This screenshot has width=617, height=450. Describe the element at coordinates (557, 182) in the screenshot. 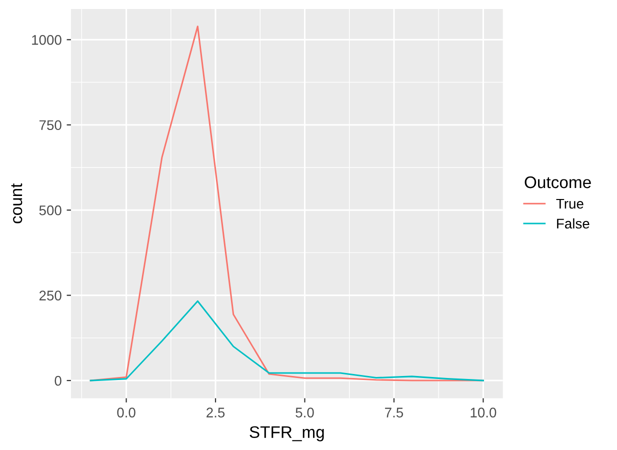

I see `legend-title: Outcome` at that location.